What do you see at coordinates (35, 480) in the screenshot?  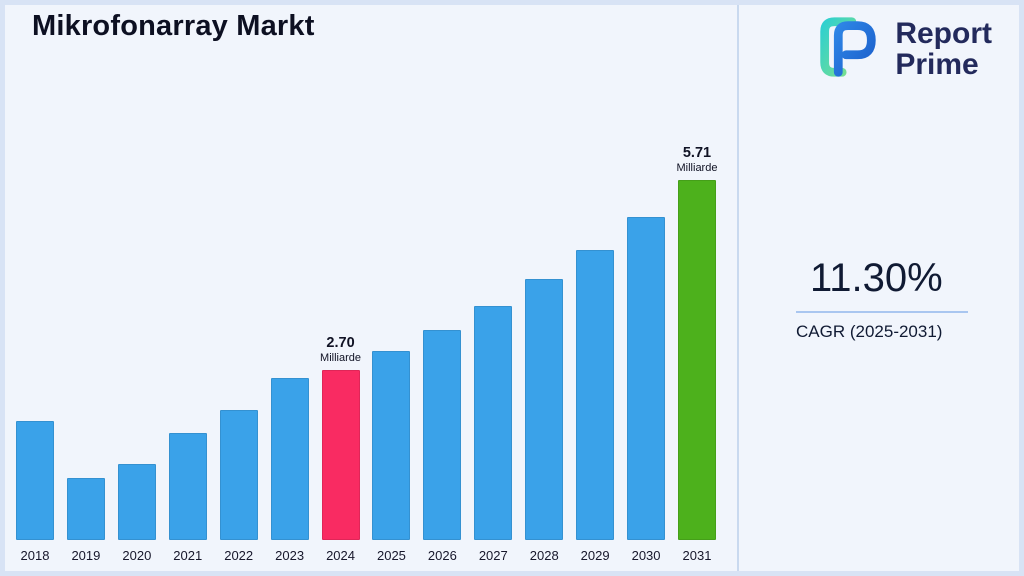 I see `bar-2018` at bounding box center [35, 480].